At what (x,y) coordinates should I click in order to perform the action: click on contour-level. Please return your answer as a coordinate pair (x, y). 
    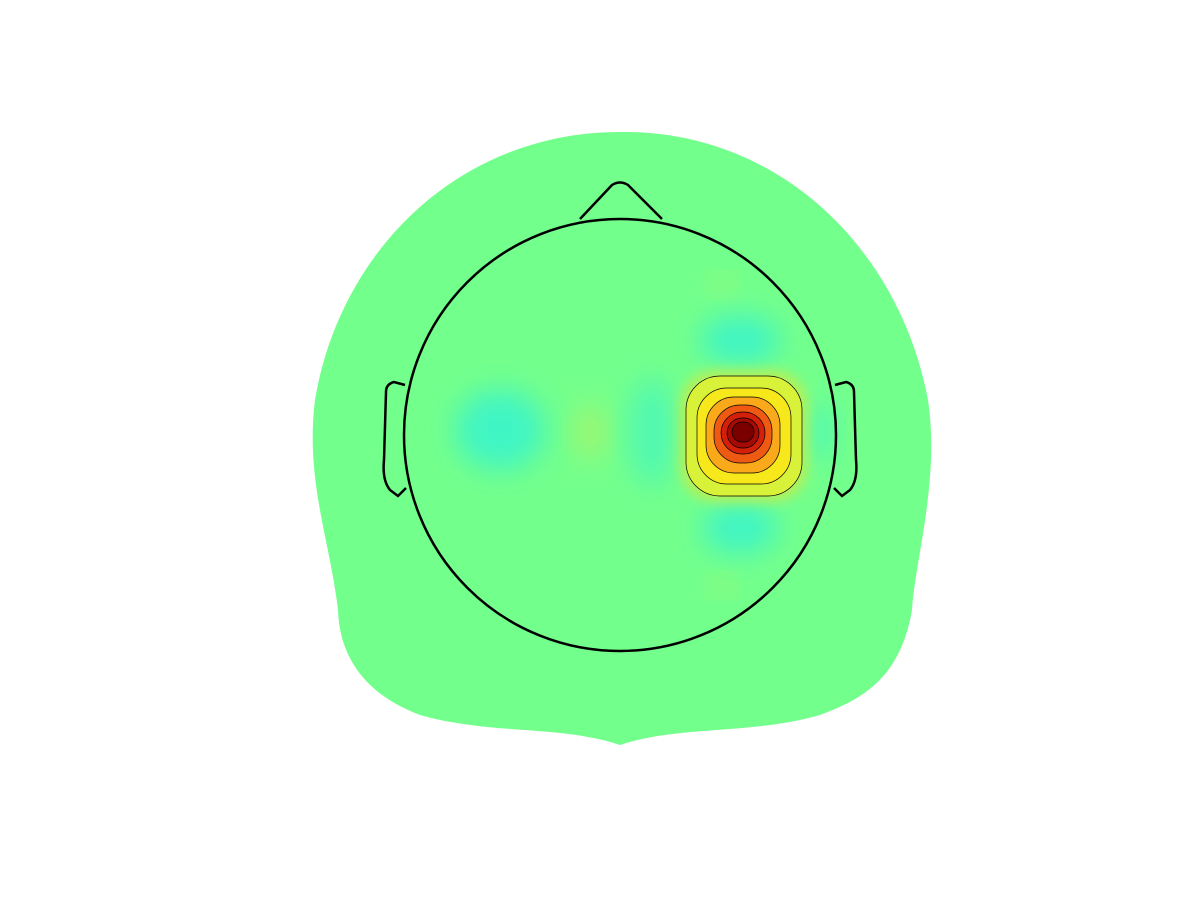
    Looking at the image, I should click on (743, 432).